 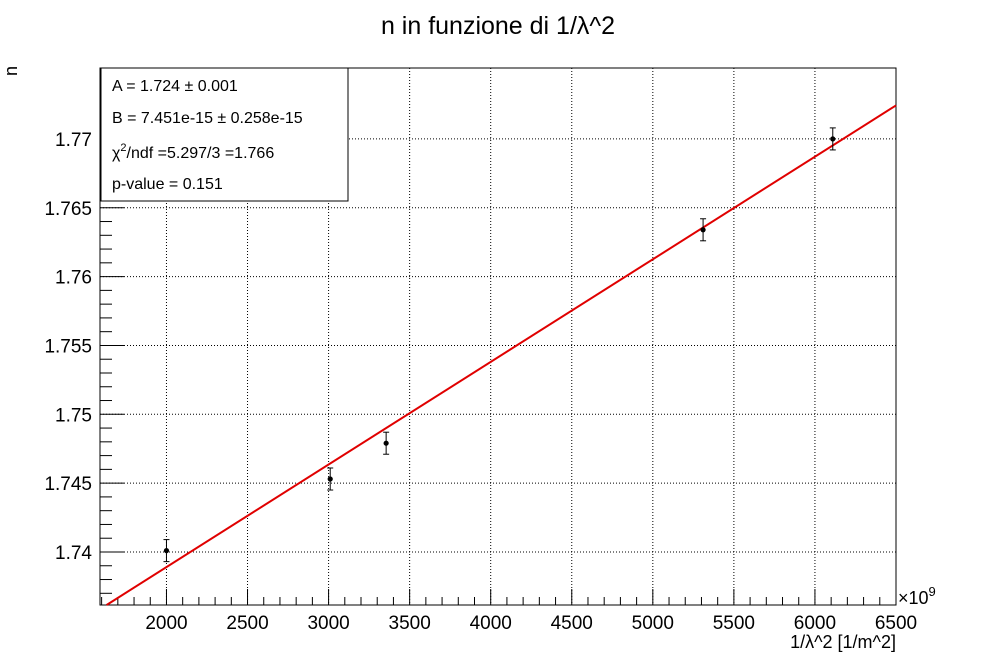 I want to click on fit-chi2-ndf: χ2/ndf =5.297/3 =1.766, so click(x=193, y=152).